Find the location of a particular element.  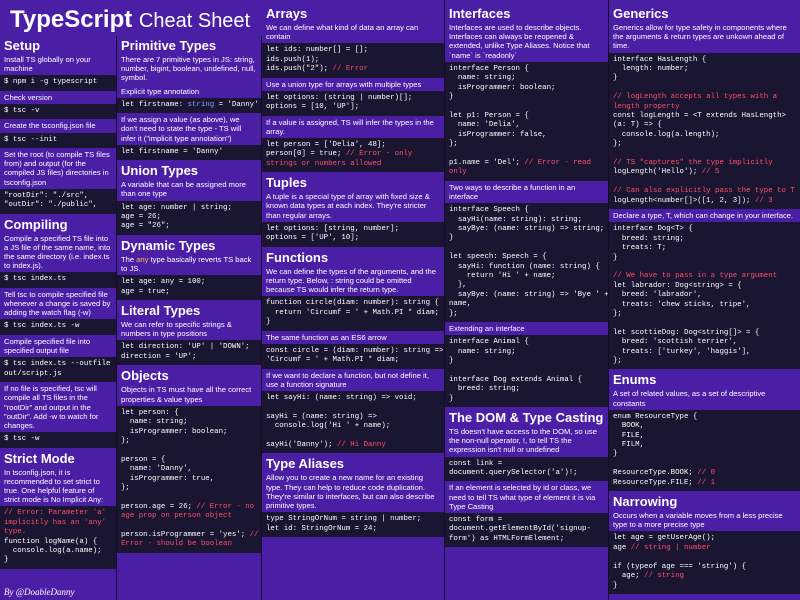

arrays-code1-comment: // Error is located at coordinates (350, 69).